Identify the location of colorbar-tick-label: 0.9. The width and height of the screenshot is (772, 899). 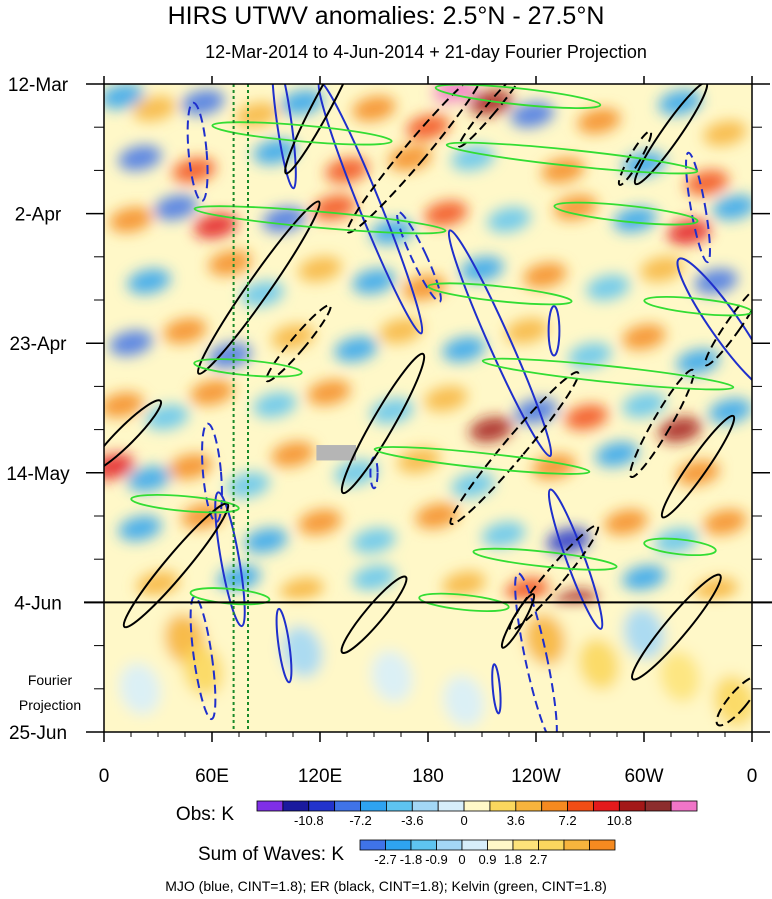
(487, 859).